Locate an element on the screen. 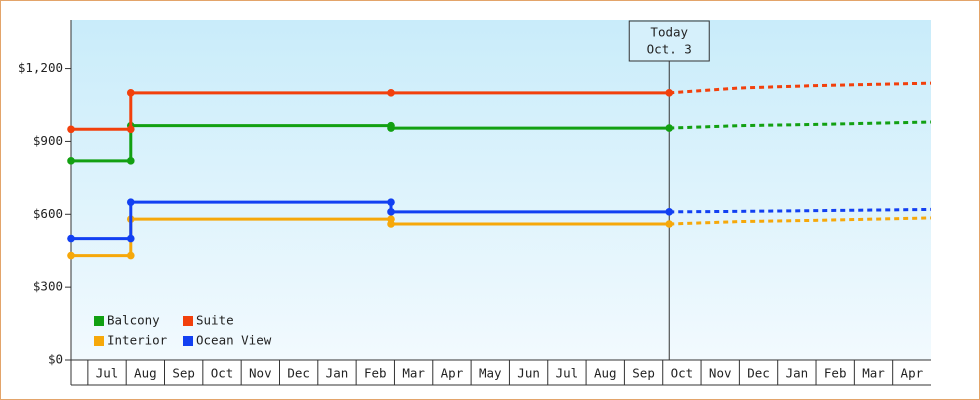  legend-label: Suite is located at coordinates (215, 320).